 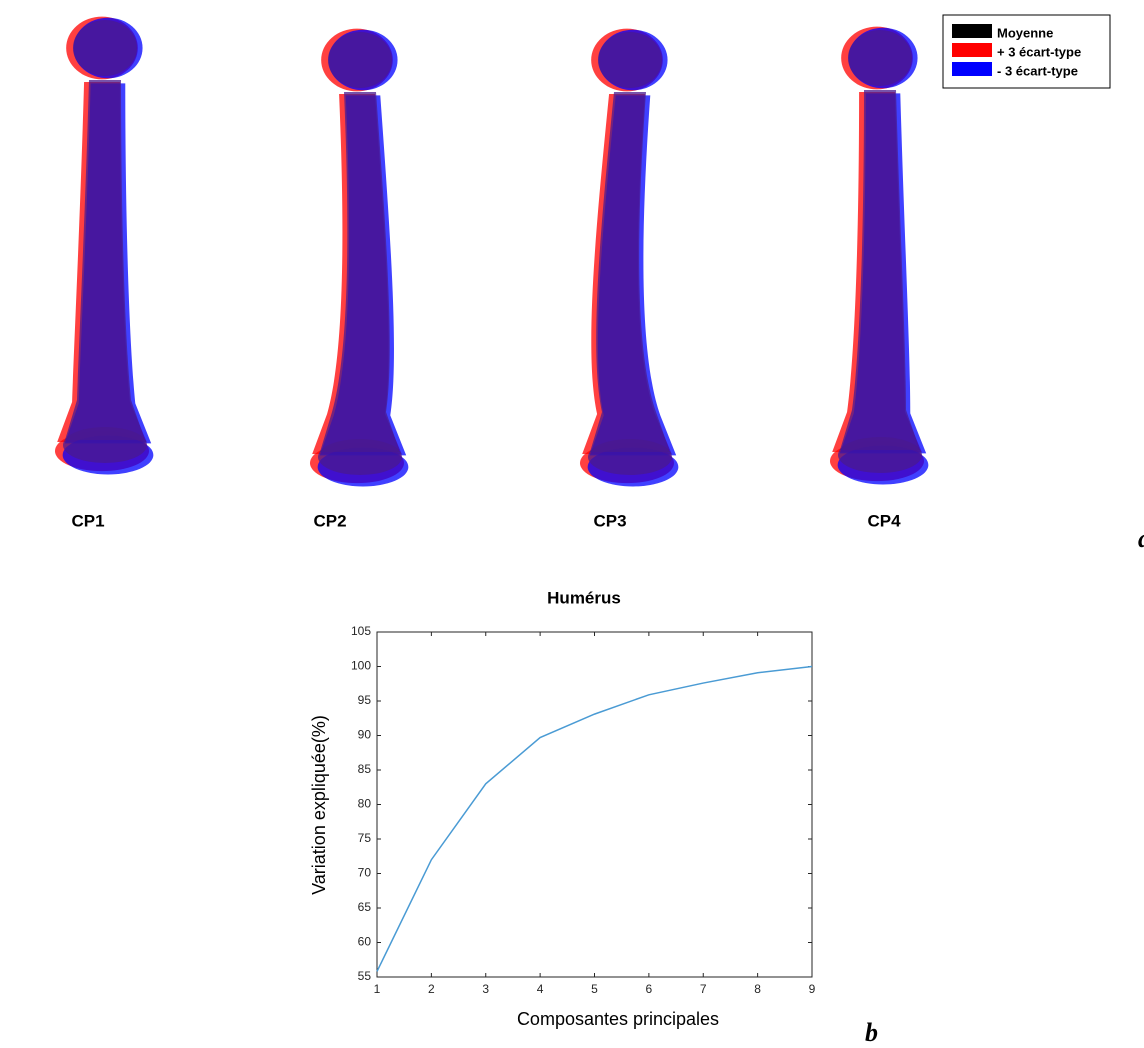 What do you see at coordinates (1037, 70) in the screenshot?
I see `legend-label: - 3 écart-type` at bounding box center [1037, 70].